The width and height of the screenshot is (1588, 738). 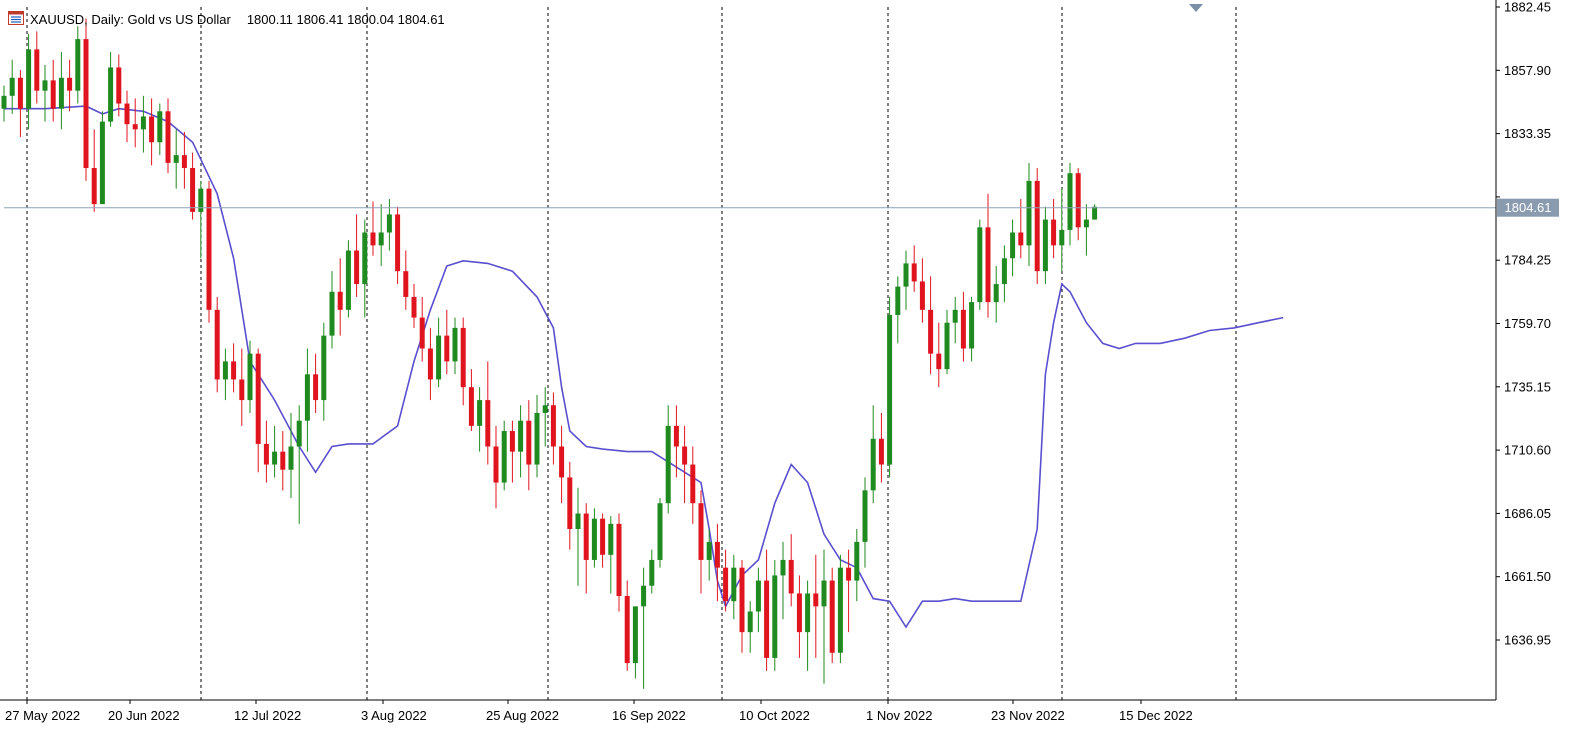 I want to click on x-tick-label: 10 Oct 2022, so click(x=774, y=715).